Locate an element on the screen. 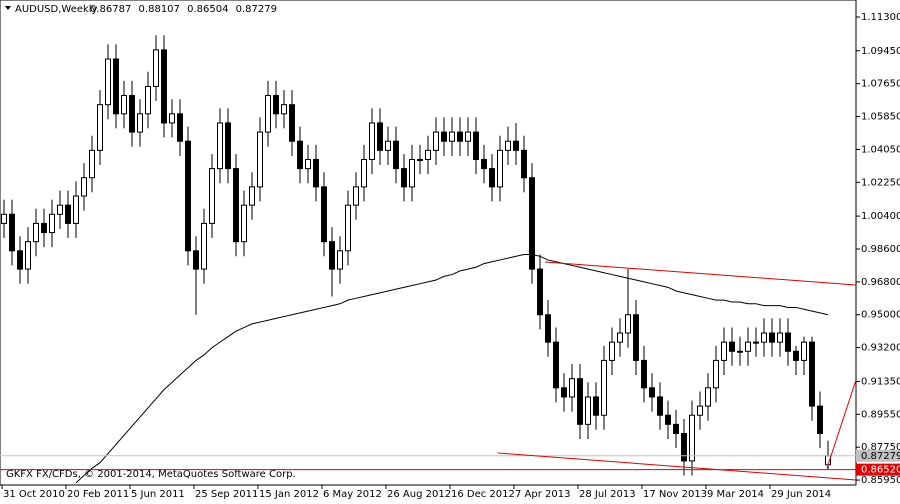 The image size is (900, 504). y-tick-label: 0.98600 is located at coordinates (880, 249).